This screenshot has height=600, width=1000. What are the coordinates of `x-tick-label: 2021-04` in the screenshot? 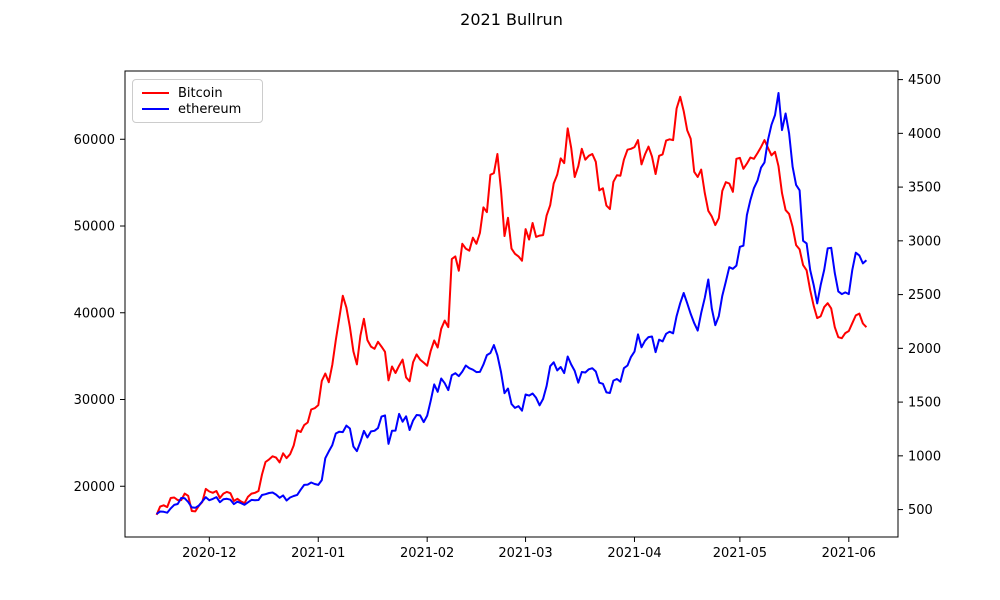 It's located at (634, 553).